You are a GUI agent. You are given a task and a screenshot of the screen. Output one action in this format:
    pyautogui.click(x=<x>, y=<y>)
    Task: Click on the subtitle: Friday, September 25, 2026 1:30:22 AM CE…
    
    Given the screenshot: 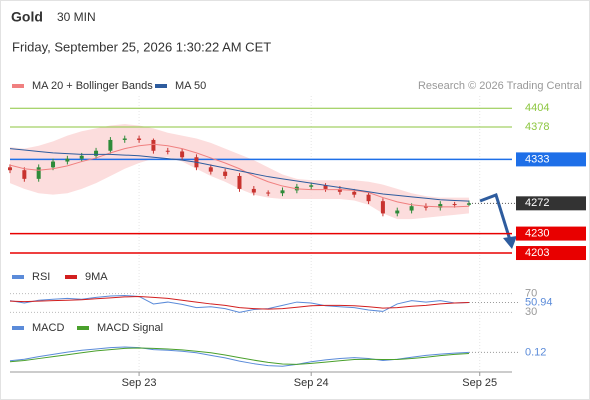 What is the action you would take?
    pyautogui.click(x=141, y=46)
    